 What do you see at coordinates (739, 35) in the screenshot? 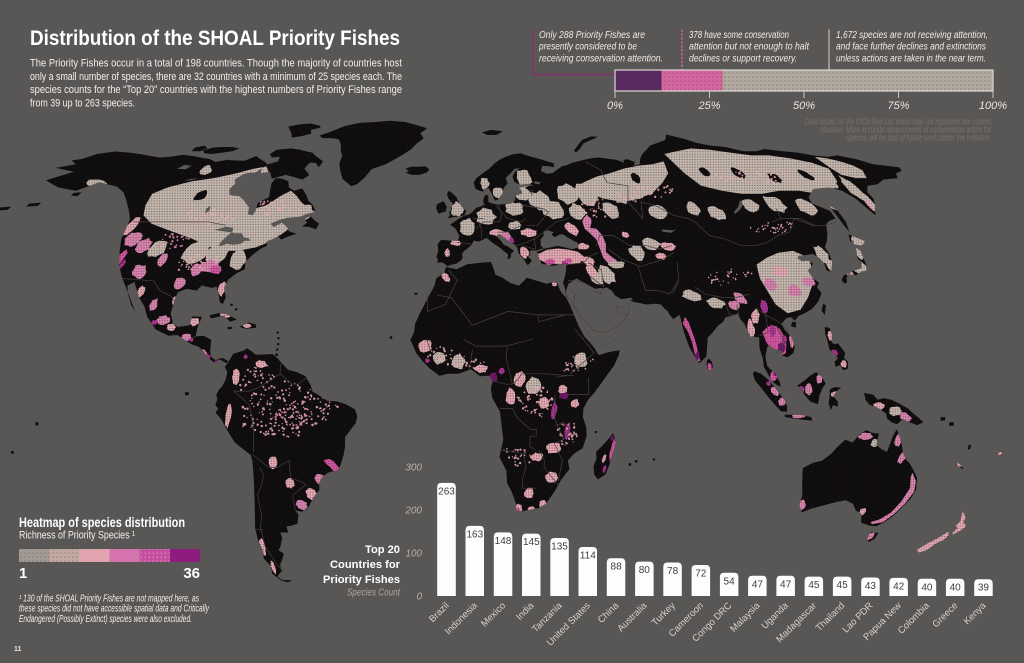
I see `svg-text: 378 have some conservation` at bounding box center [739, 35].